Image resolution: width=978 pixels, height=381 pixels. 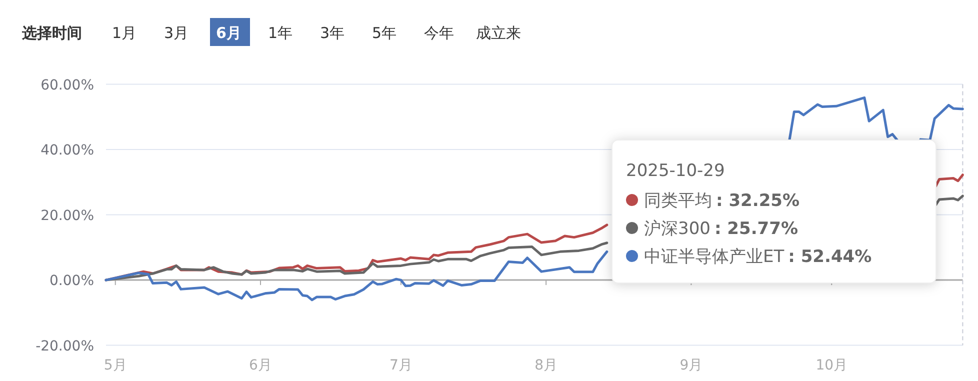 What do you see at coordinates (384, 33) in the screenshot?
I see `text: 5年` at bounding box center [384, 33].